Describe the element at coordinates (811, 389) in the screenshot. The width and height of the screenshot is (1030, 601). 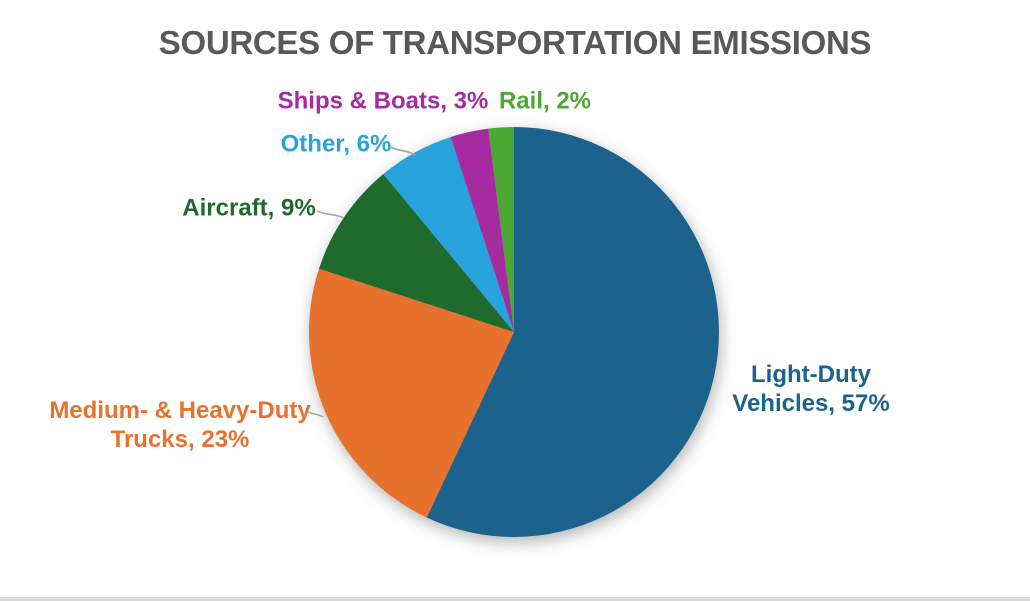
I see `label-light-duty-vehicles: Light-Duty Vehicles, 57%` at that location.